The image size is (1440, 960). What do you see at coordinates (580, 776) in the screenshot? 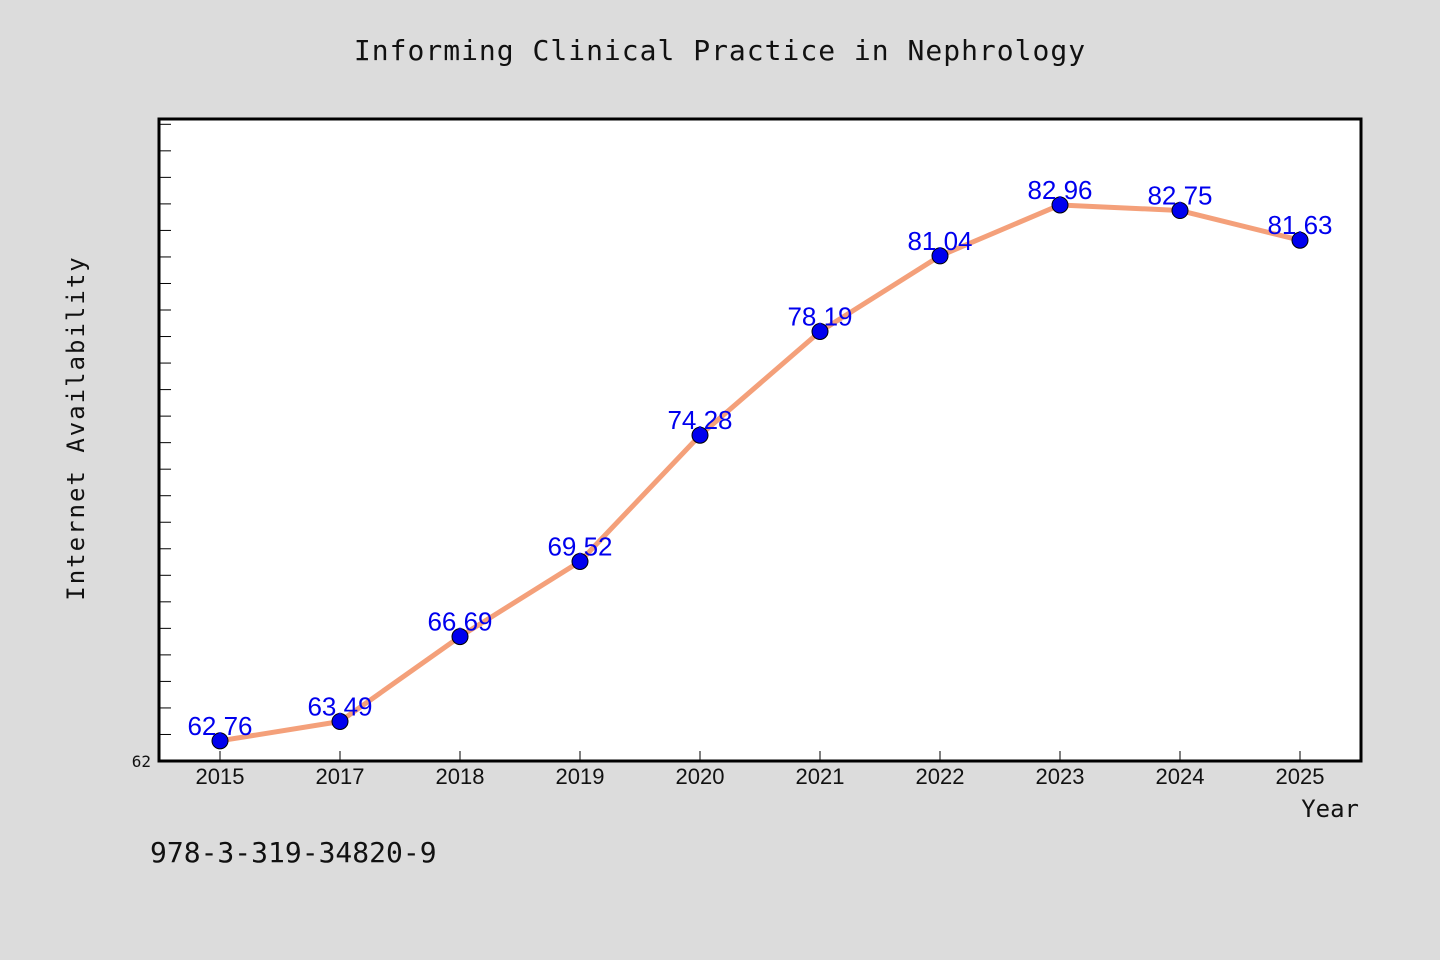
I see `x-tick-label: 2019` at bounding box center [580, 776].